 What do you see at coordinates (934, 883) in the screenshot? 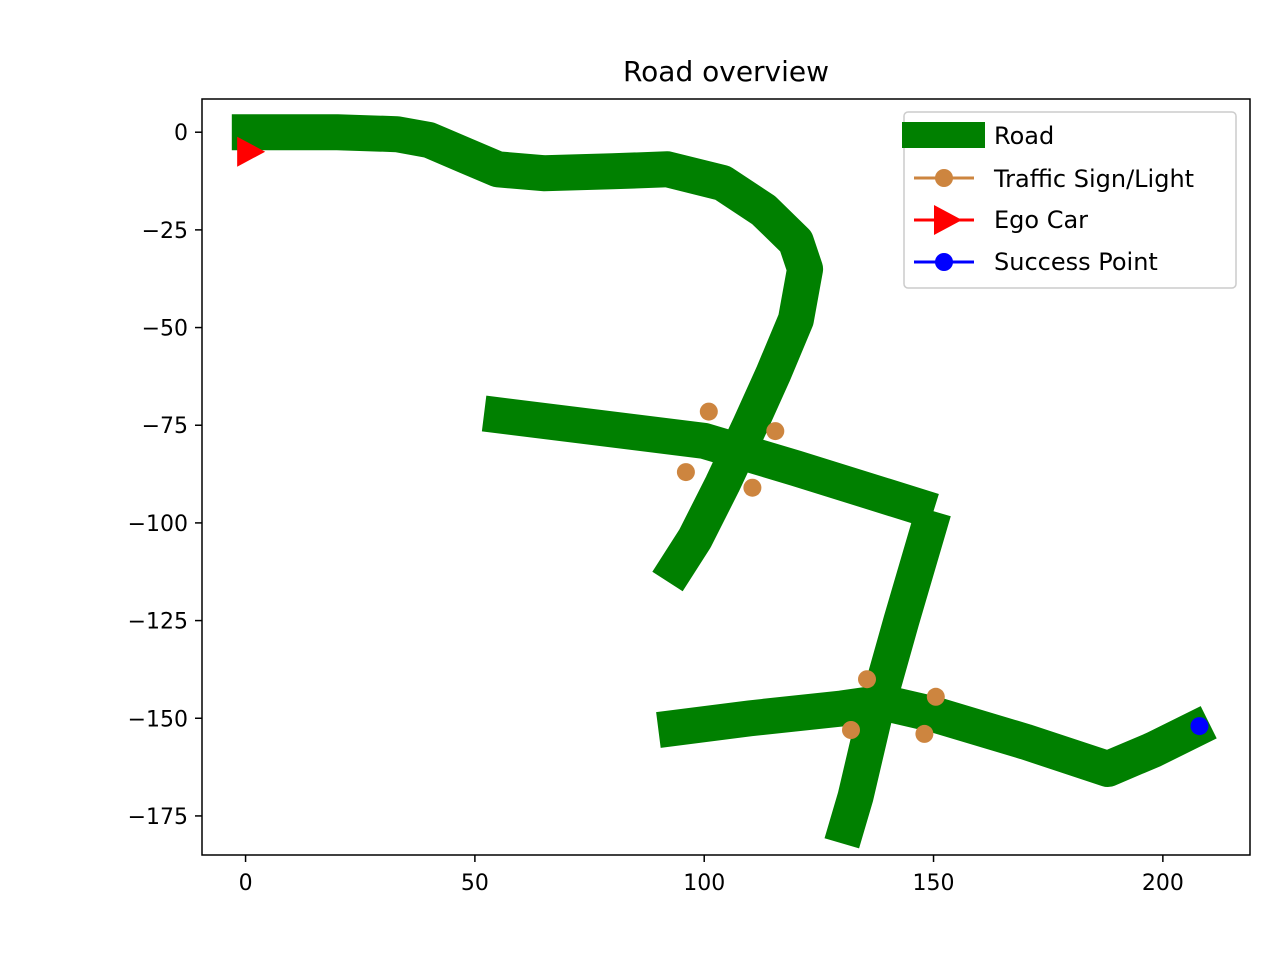
I see `x-tick-label: 150` at bounding box center [934, 883].